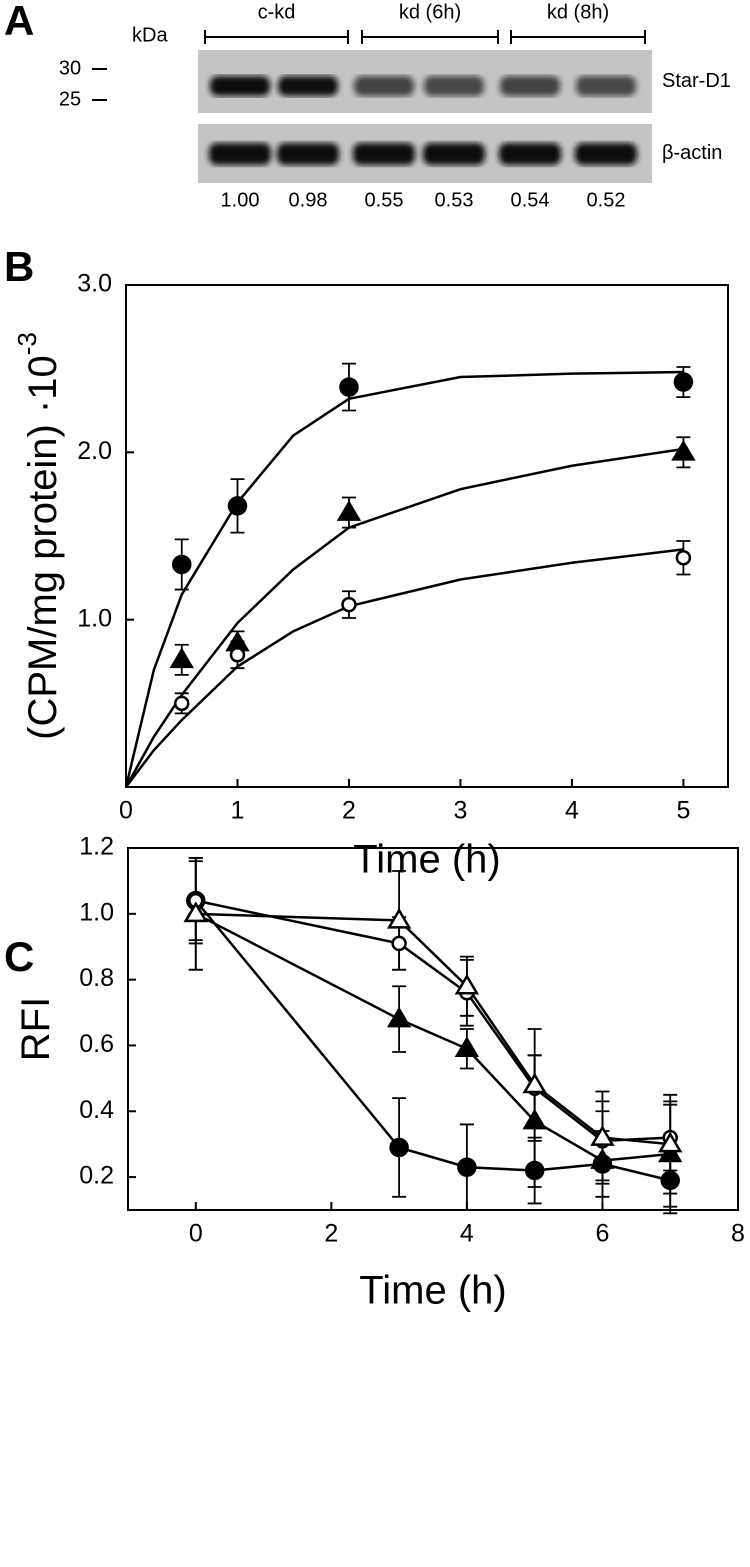 This screenshot has height=1567, width=750. I want to click on panel-label: A, so click(19, 22).